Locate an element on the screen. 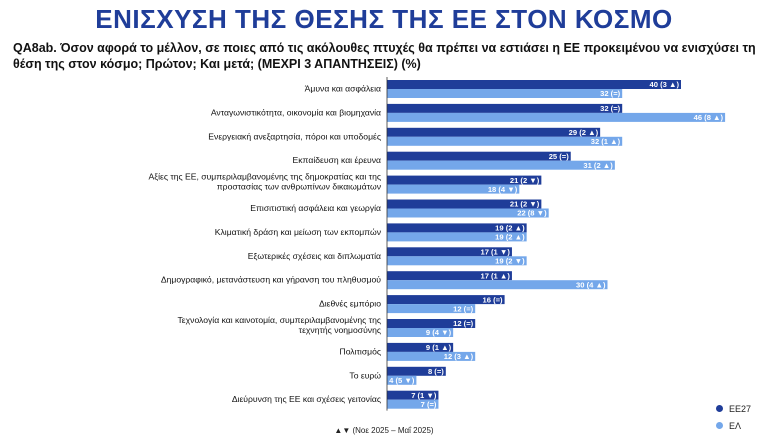  legend: ΕΕ27 ΕΛ is located at coordinates (733, 417).